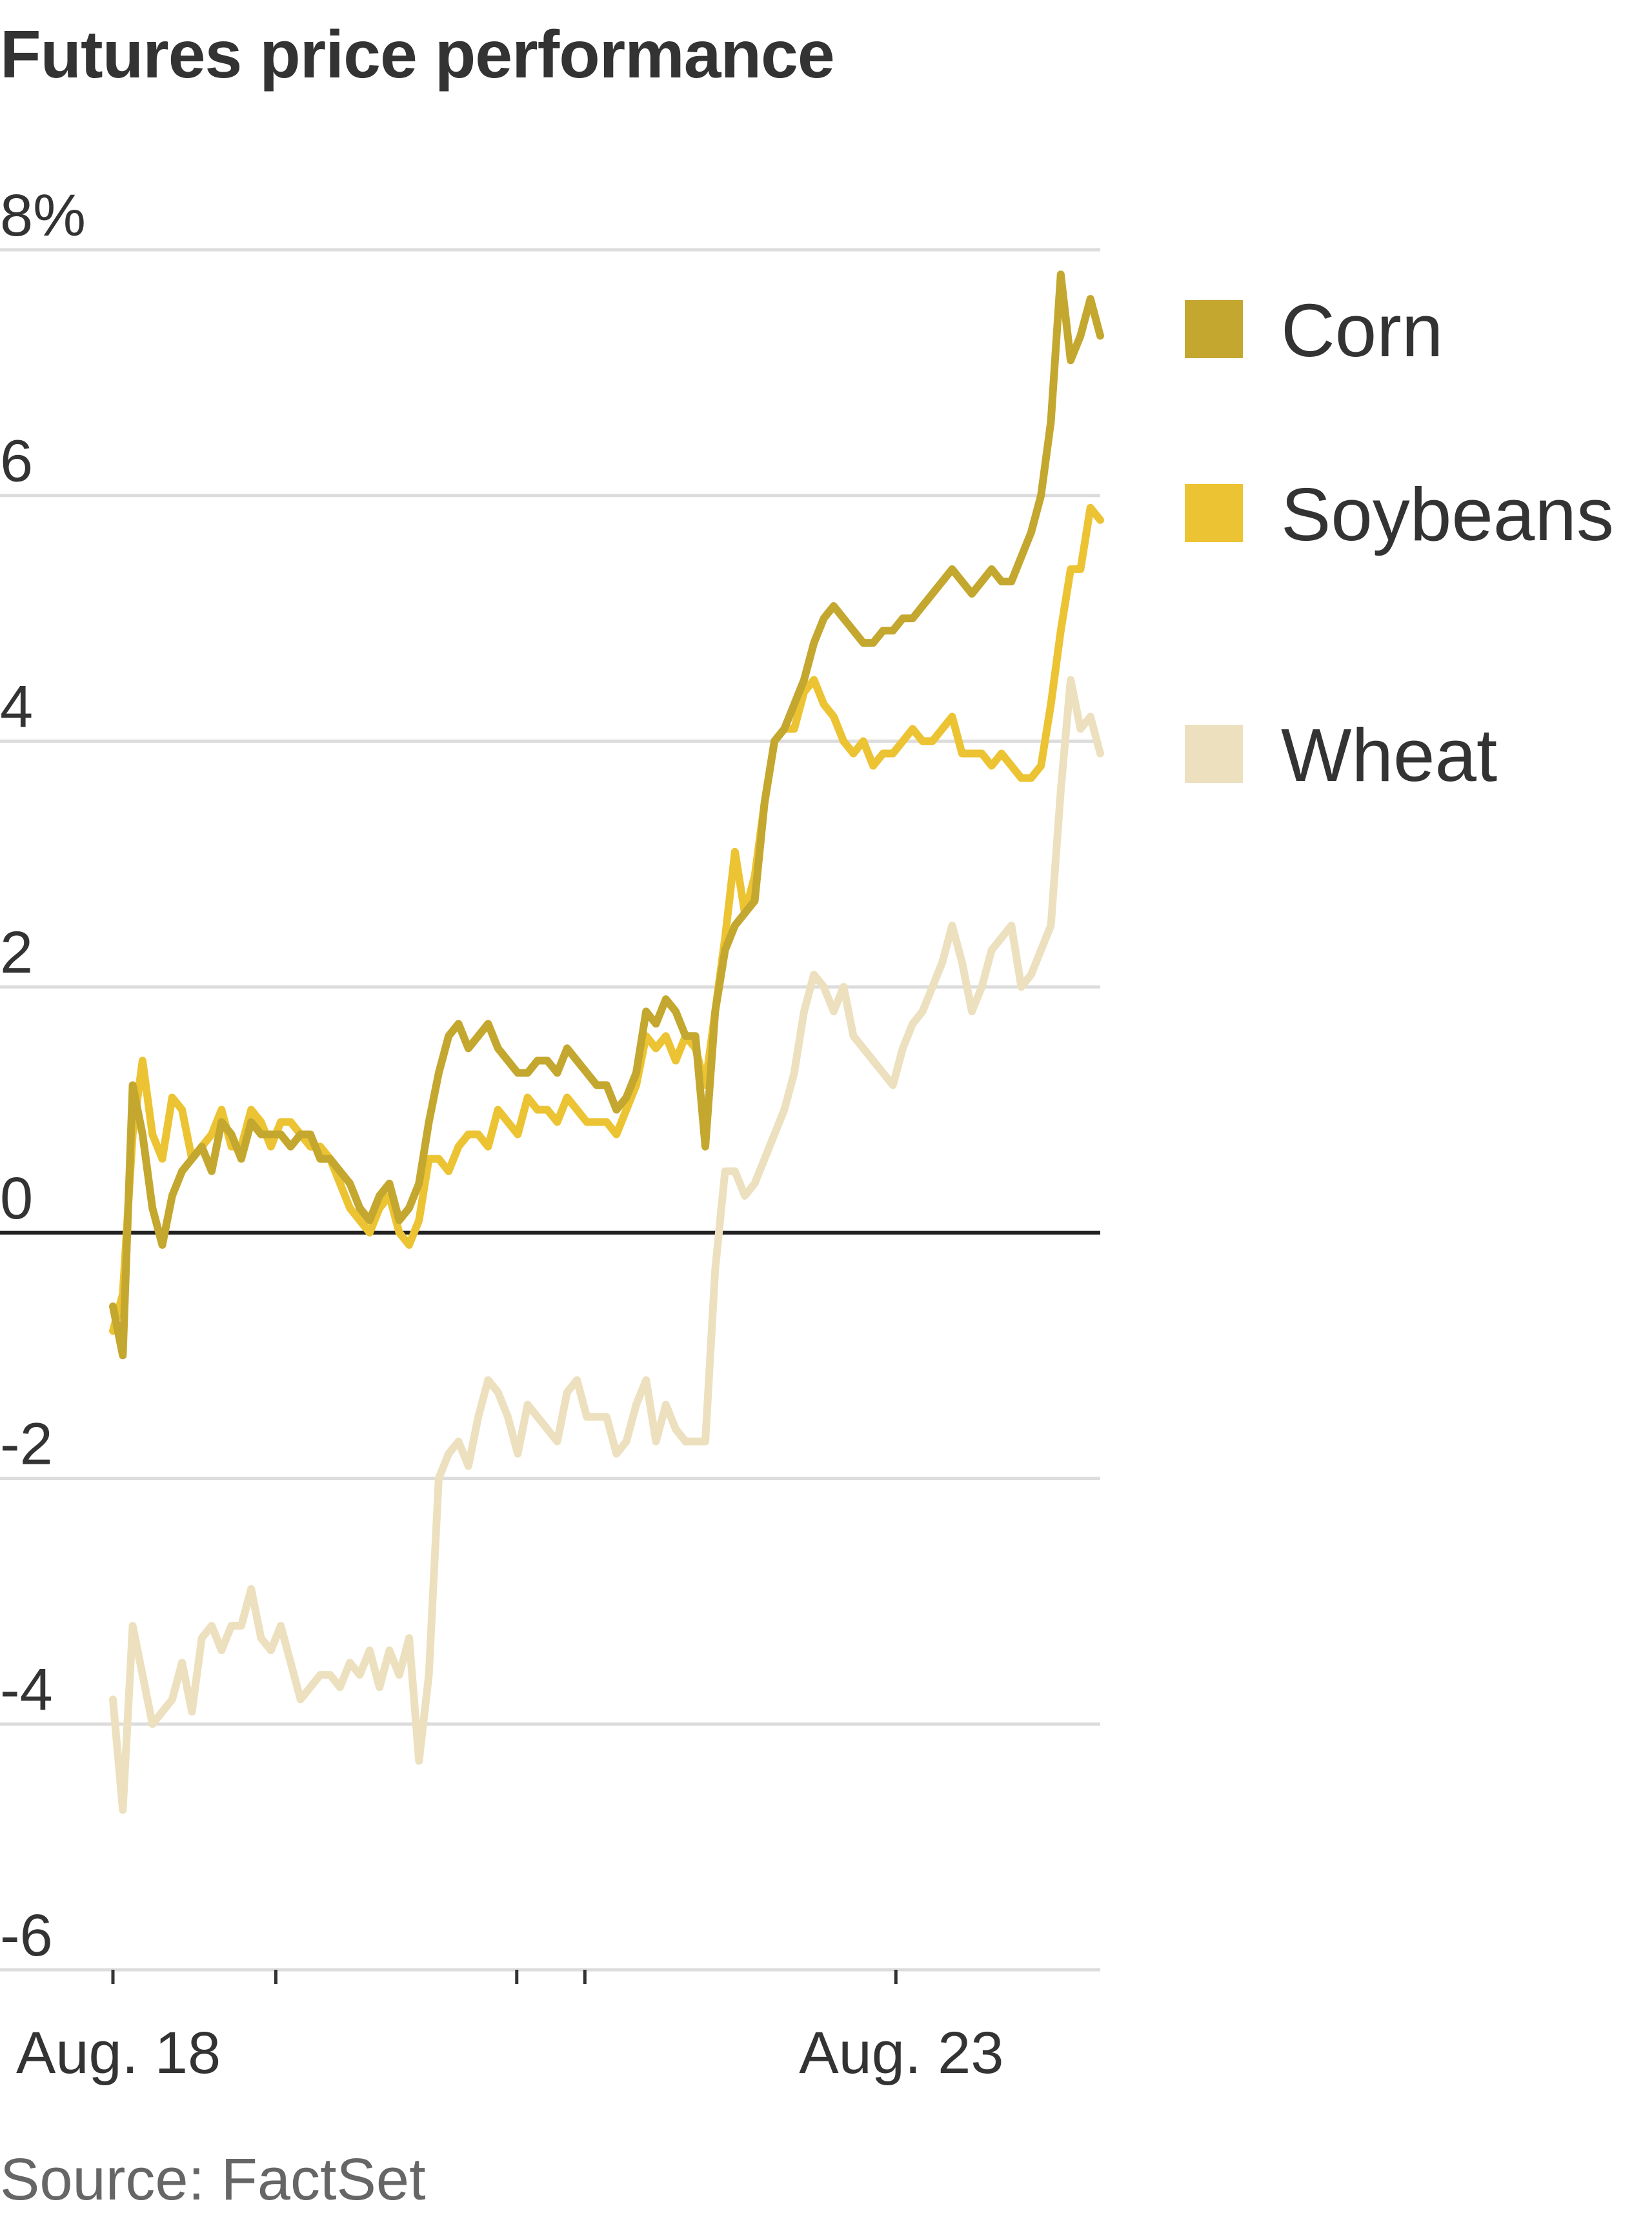 The image size is (1652, 2215). What do you see at coordinates (16, 707) in the screenshot?
I see `y-tick-label: 4` at bounding box center [16, 707].